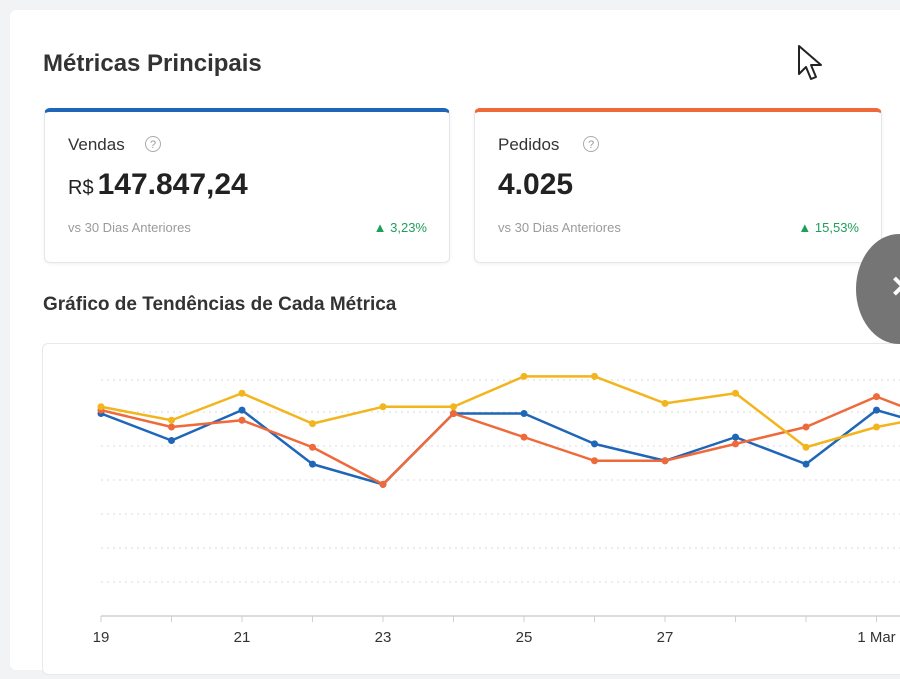 The width and height of the screenshot is (900, 679). Describe the element at coordinates (101, 637) in the screenshot. I see `x-tick-label: 19` at that location.